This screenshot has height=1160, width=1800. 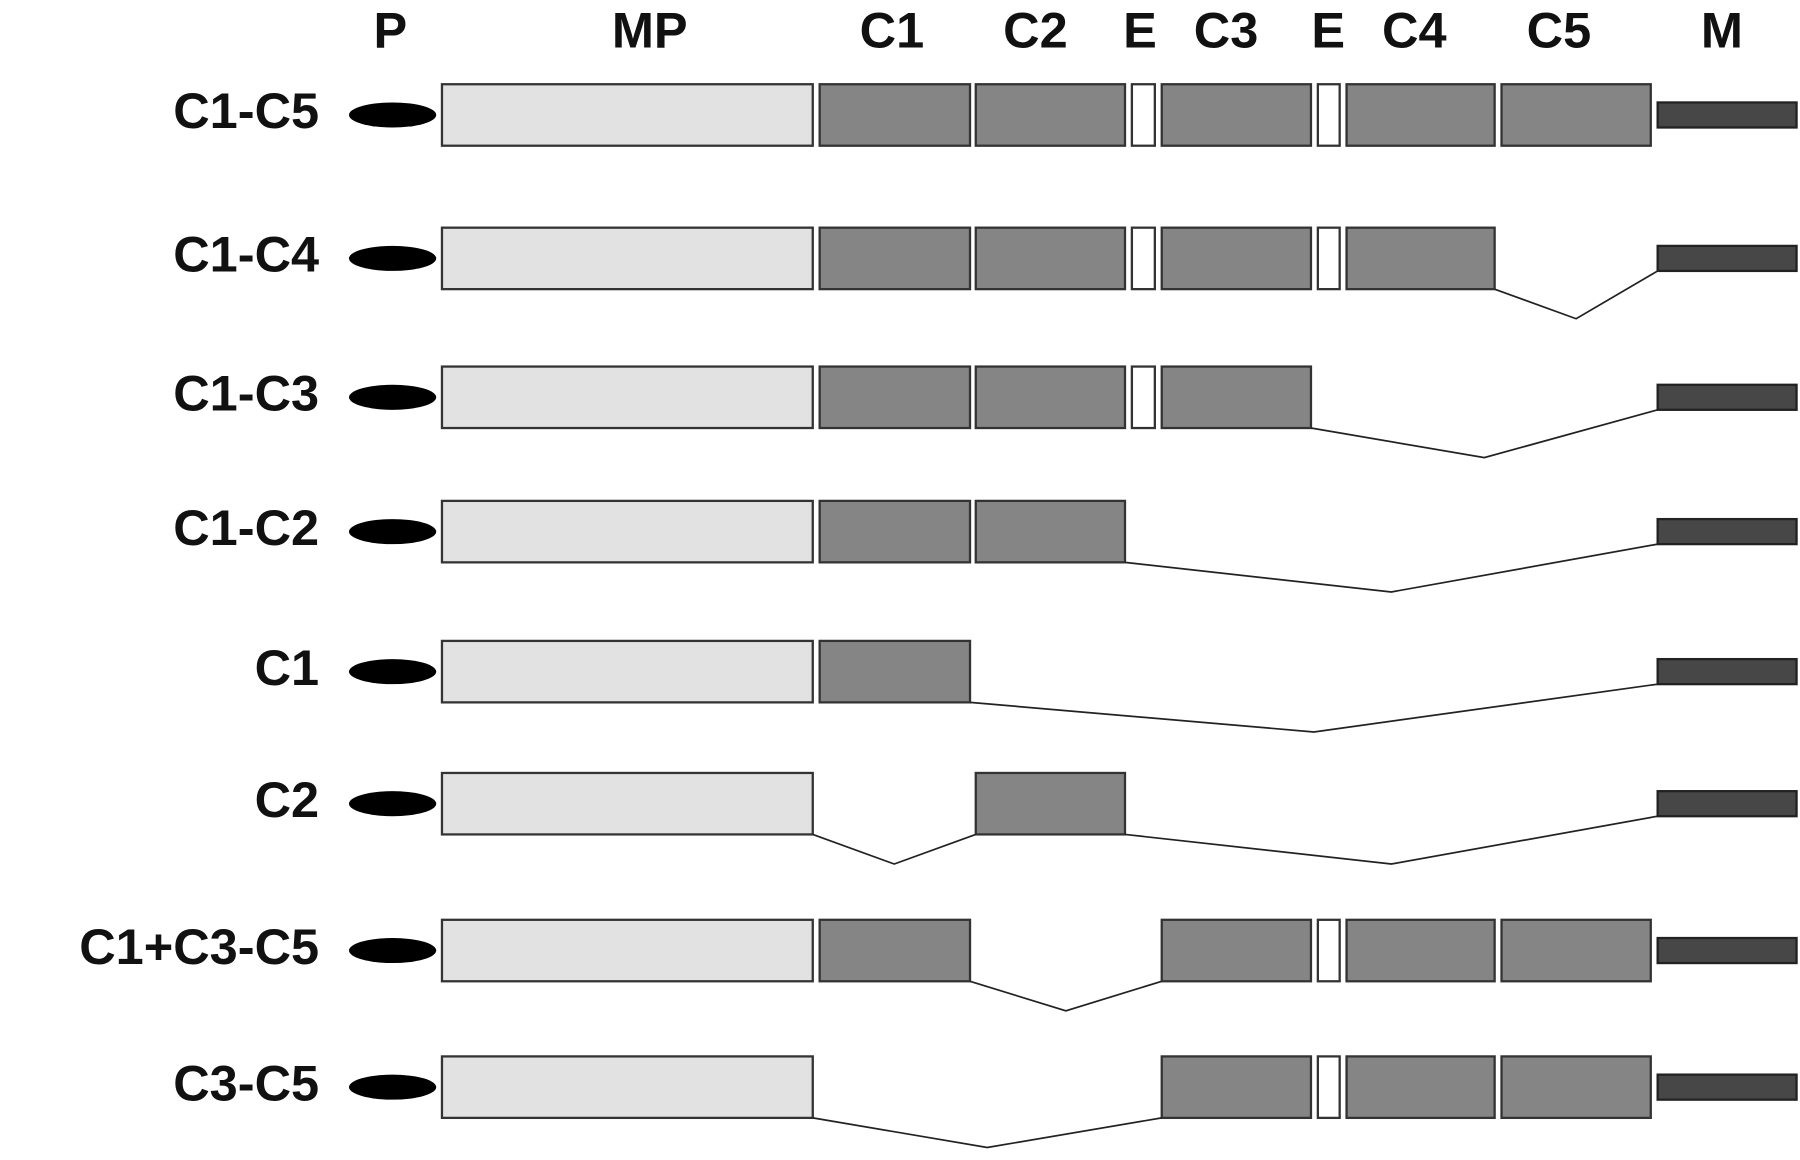 I want to click on column-header: M, so click(x=1722, y=30).